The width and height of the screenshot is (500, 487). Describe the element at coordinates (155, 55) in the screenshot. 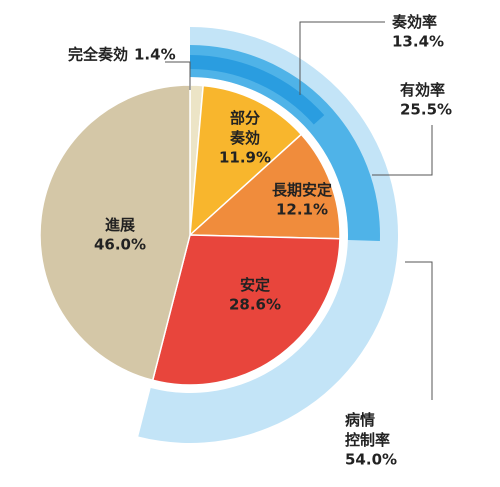

I see `slice-label-value: 1.4%` at that location.